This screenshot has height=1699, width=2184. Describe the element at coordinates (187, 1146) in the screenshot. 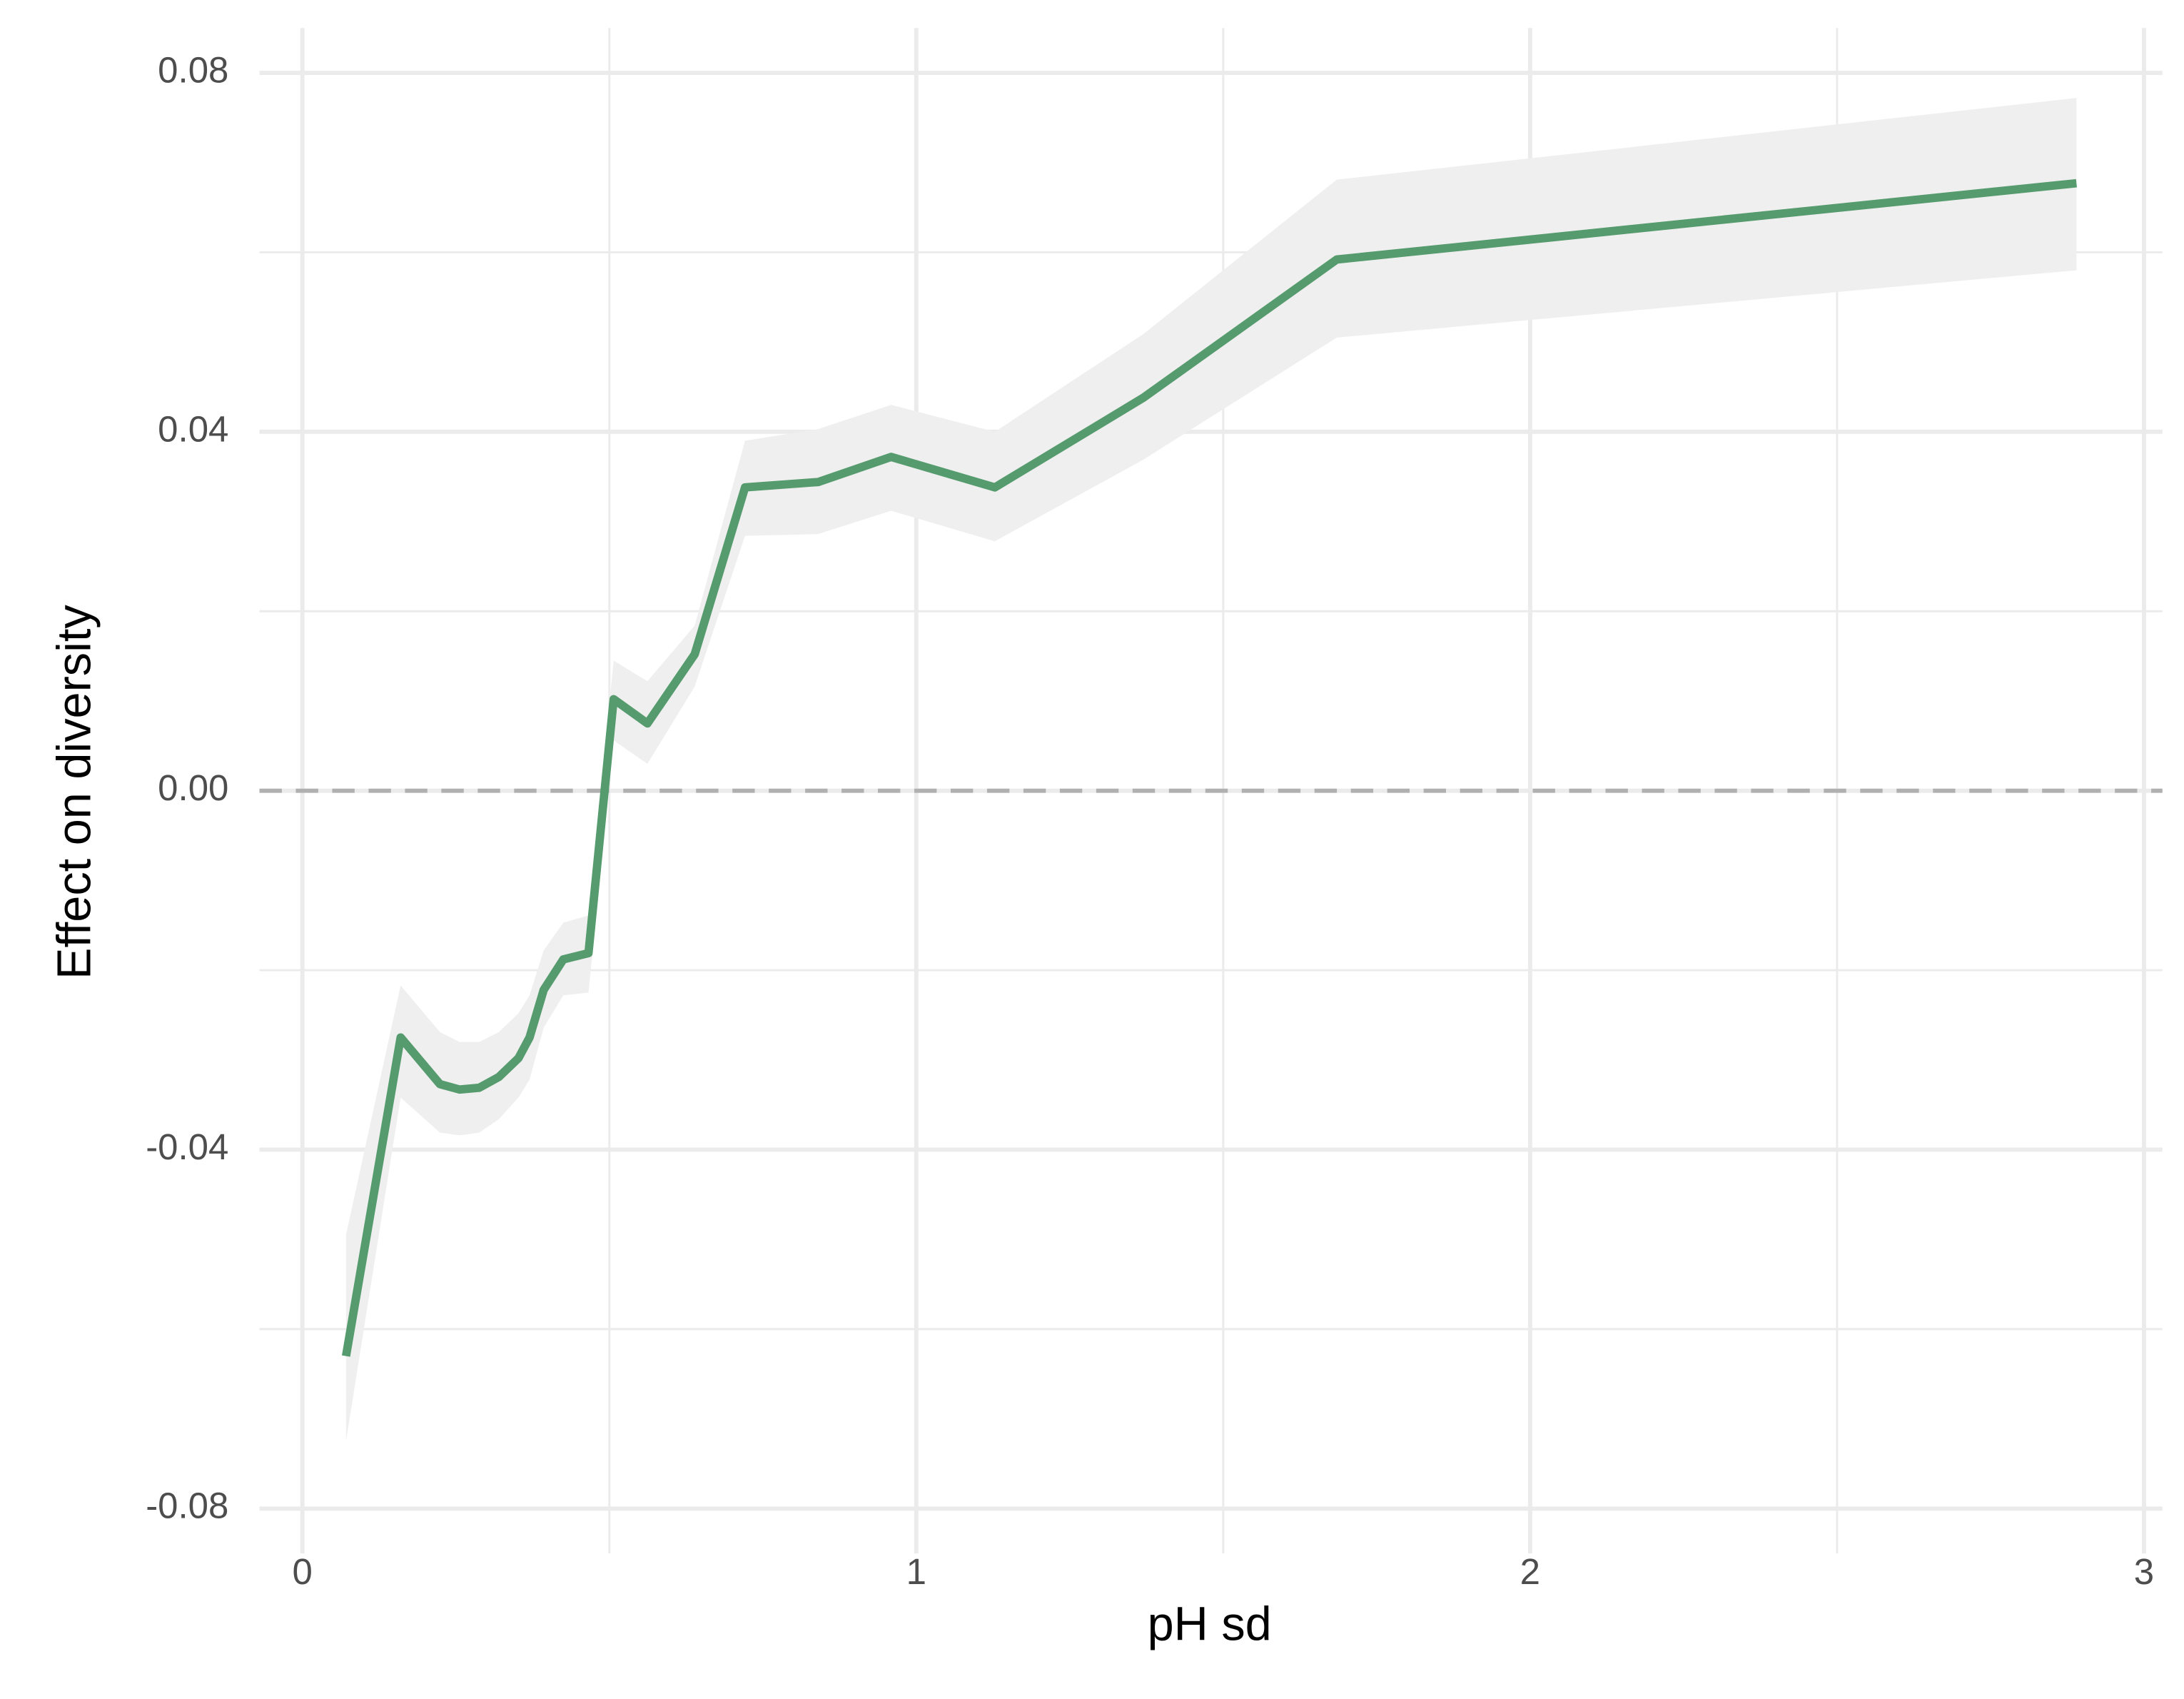

I see `y-tick-label: -0.04` at that location.